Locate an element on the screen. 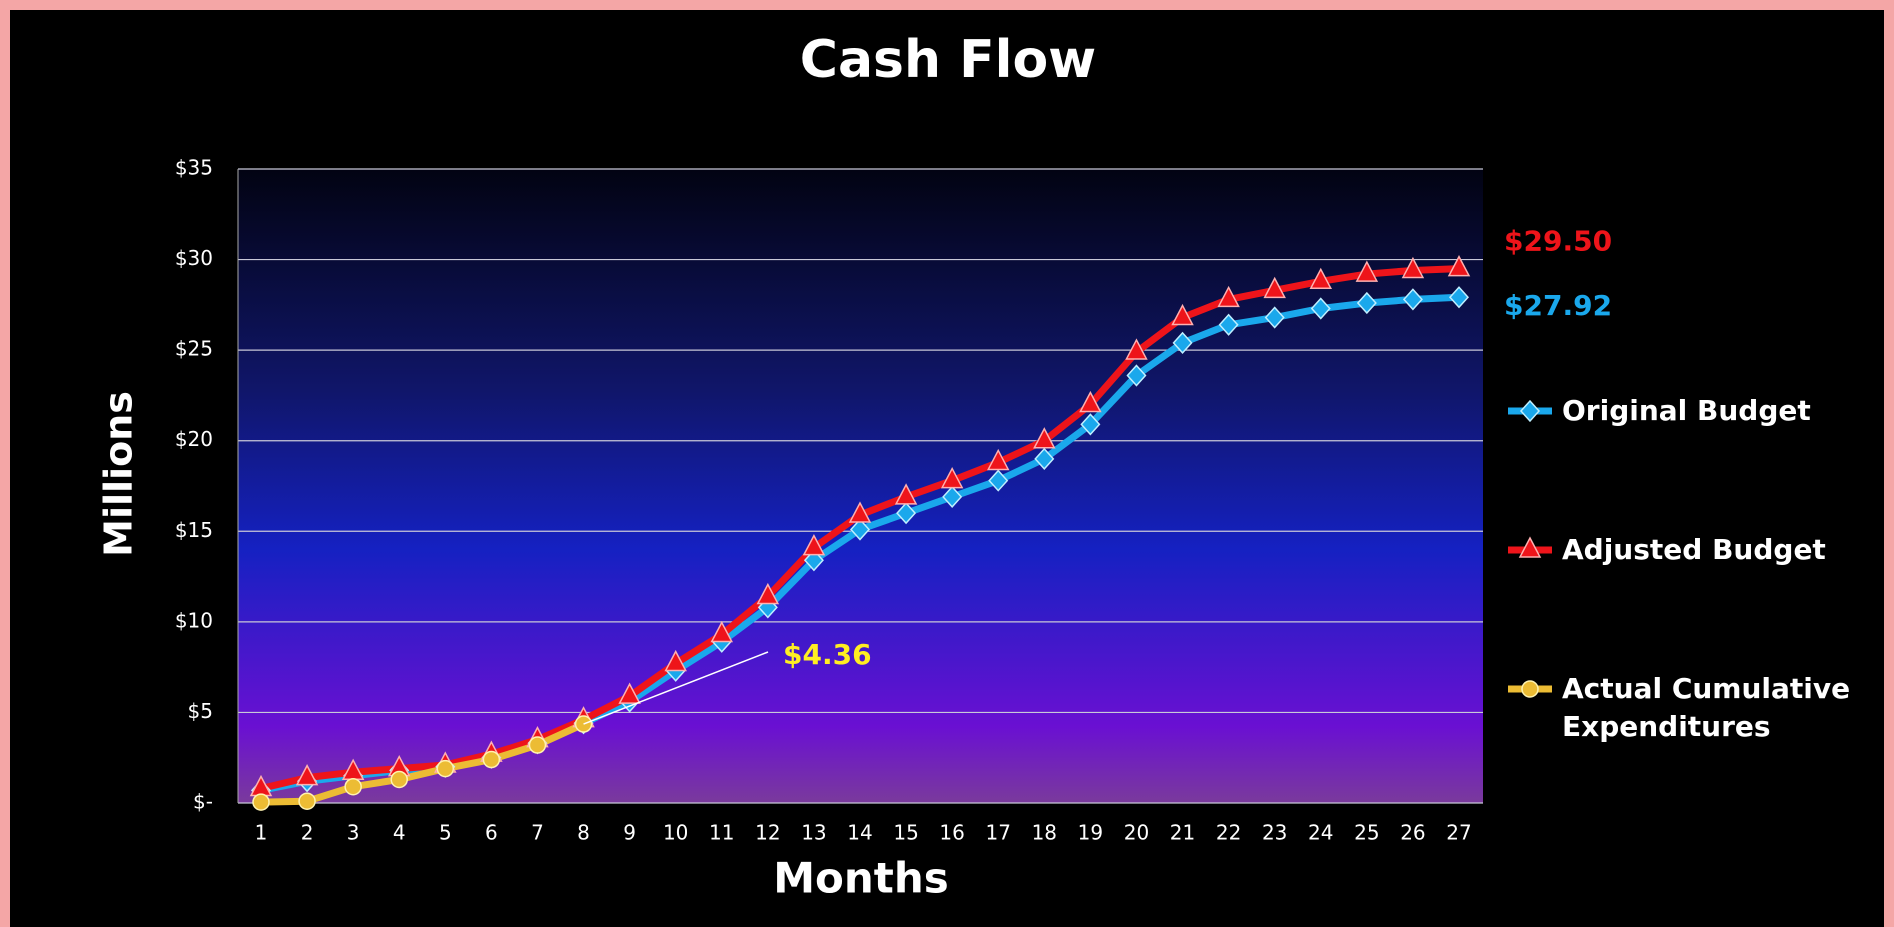 The image size is (1894, 927). x-tick-label: 6 is located at coordinates (491, 833).